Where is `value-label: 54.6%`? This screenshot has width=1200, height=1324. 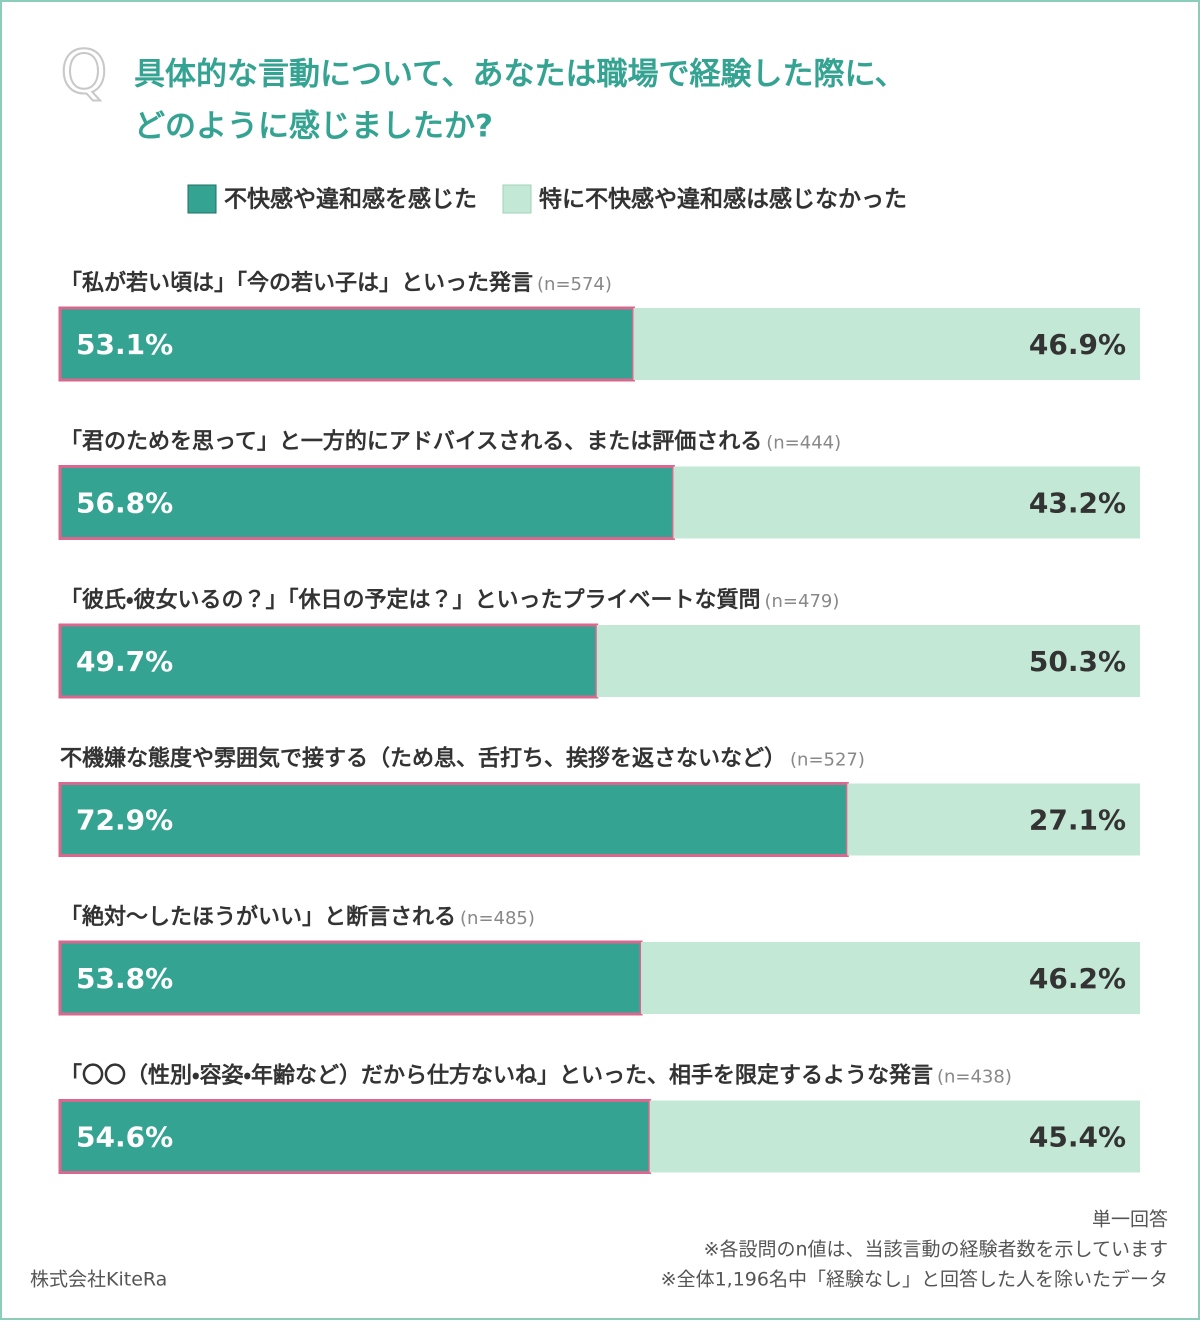
value-label: 54.6% is located at coordinates (124, 1137).